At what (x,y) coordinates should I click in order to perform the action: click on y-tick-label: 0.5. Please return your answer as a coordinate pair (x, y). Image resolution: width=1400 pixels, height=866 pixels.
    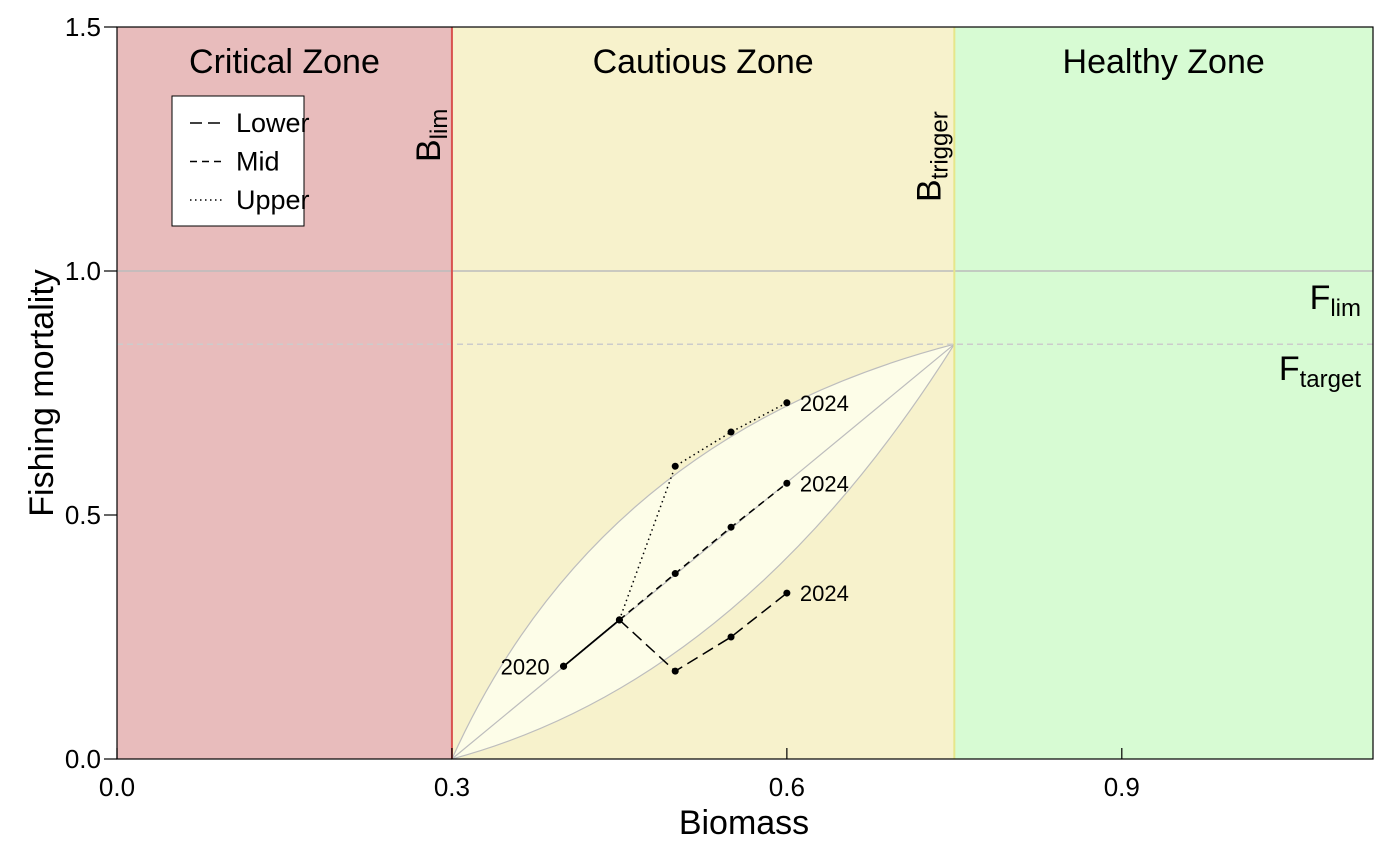
    Looking at the image, I should click on (83, 515).